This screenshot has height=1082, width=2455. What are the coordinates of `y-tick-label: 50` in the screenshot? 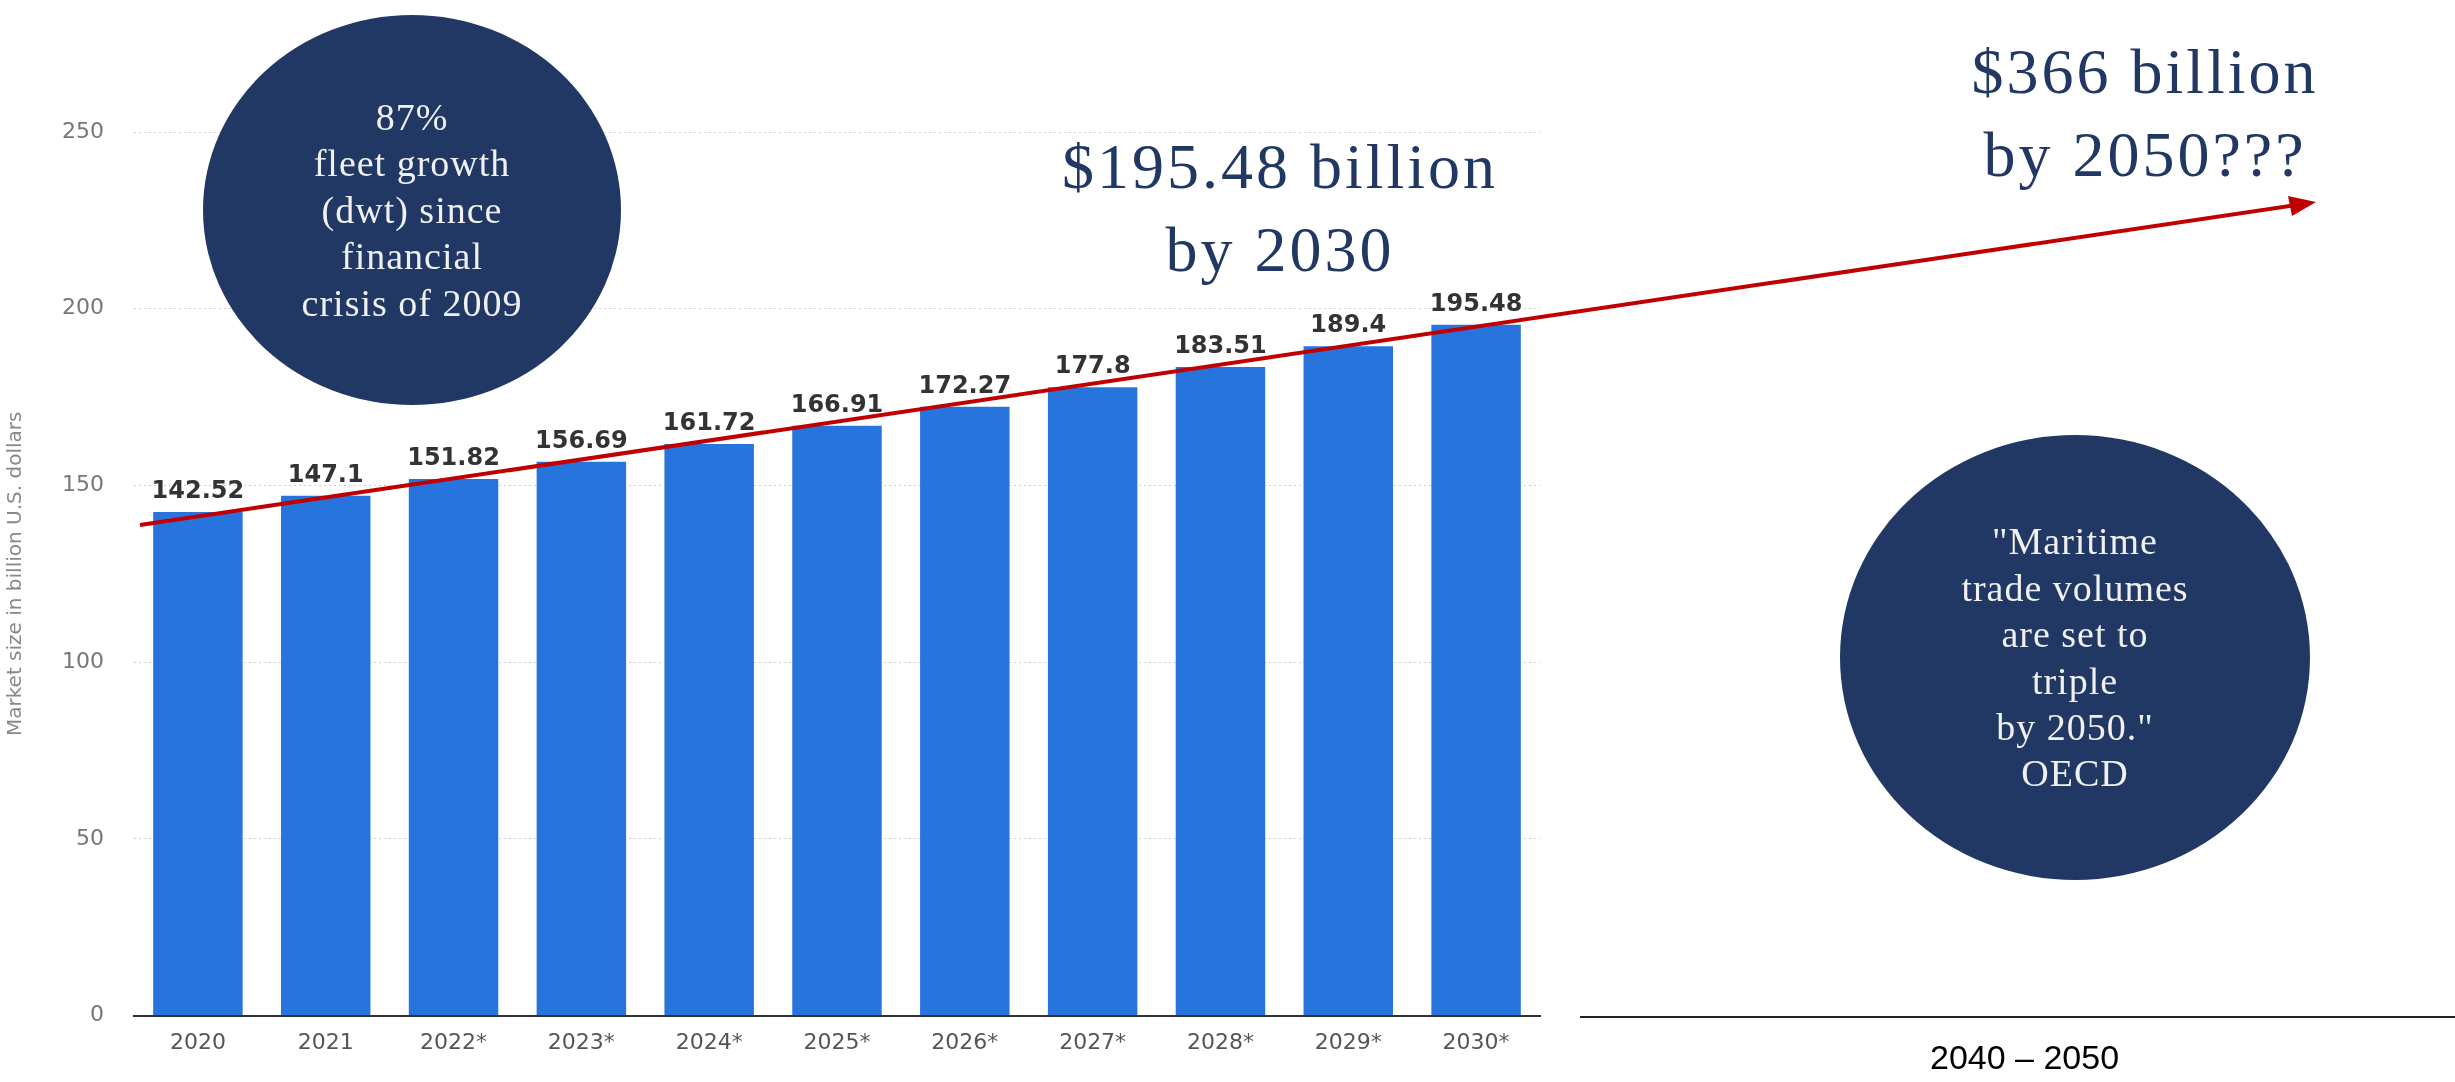 It's located at (89, 837).